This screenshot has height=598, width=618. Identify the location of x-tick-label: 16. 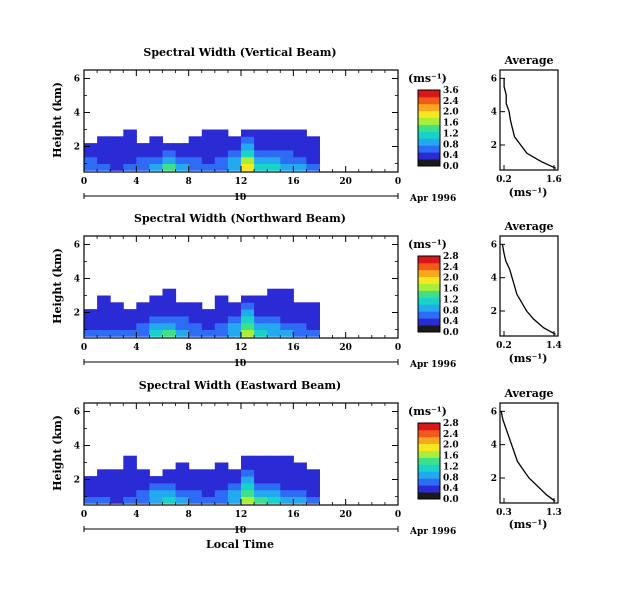
(293, 348).